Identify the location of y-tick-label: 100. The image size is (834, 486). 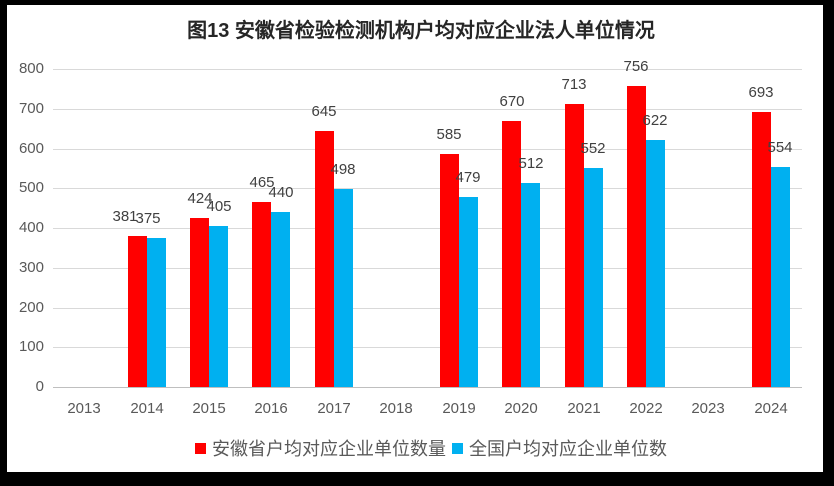
(31, 346).